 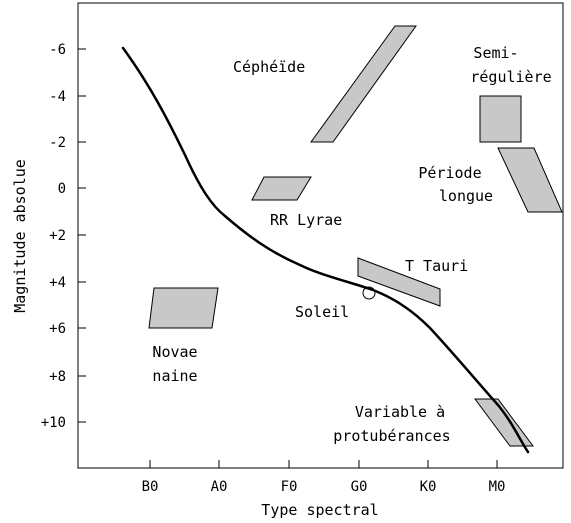 What do you see at coordinates (504, 422) in the screenshot?
I see `flare-star-region` at bounding box center [504, 422].